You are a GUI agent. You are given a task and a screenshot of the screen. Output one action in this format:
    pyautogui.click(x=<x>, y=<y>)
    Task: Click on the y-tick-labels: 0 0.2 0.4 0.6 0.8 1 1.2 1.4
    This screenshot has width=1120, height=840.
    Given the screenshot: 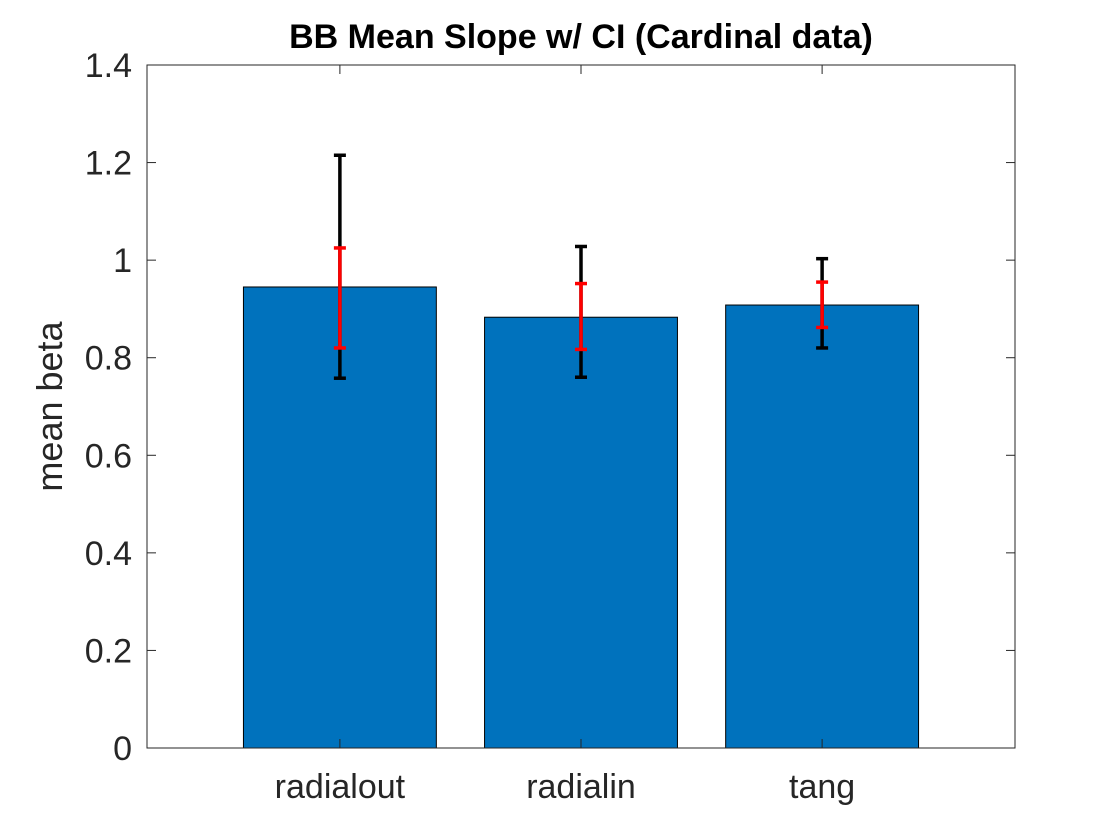 What is the action you would take?
    pyautogui.click(x=108, y=407)
    